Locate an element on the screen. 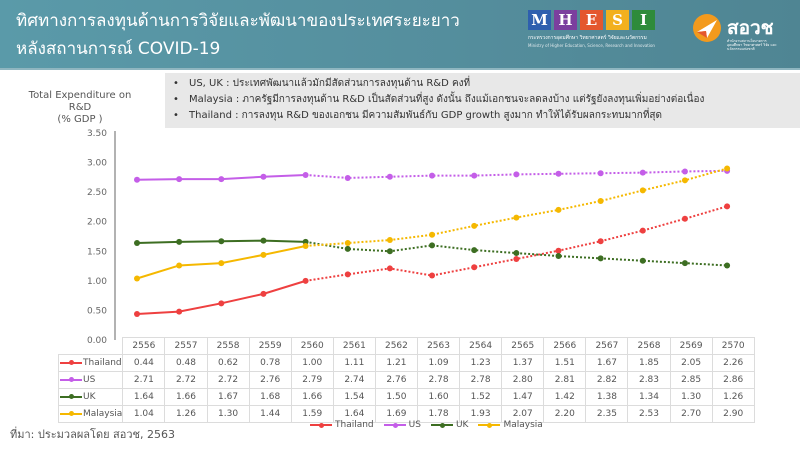  table-cell: 2.76 is located at coordinates (396, 380).